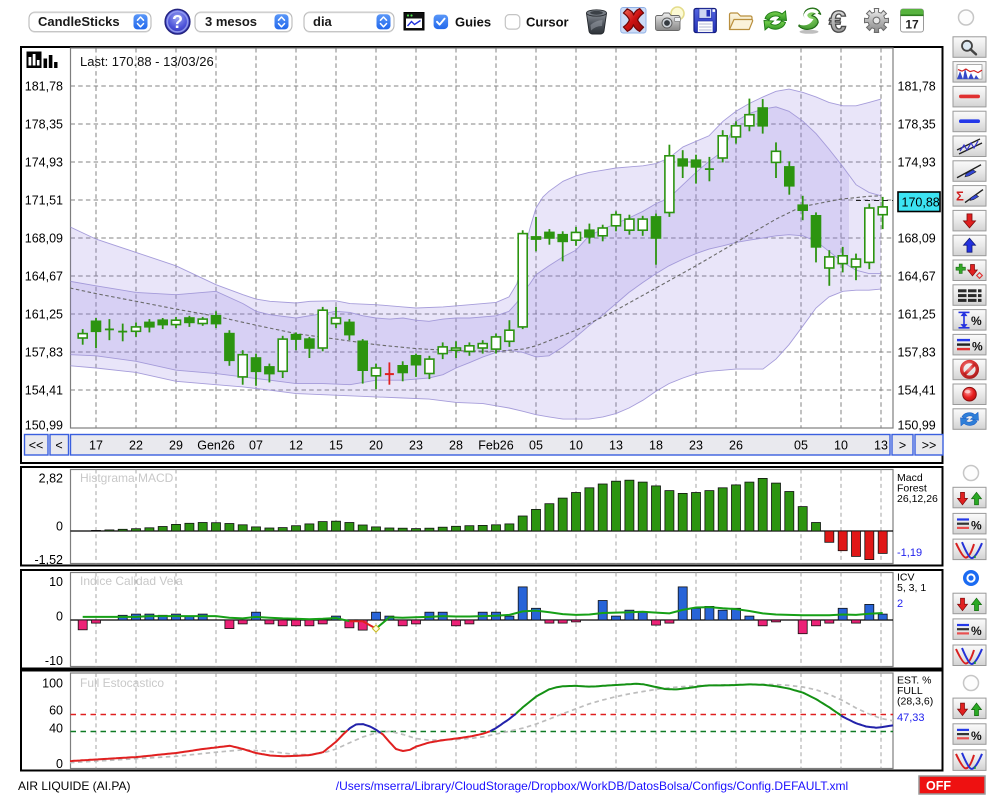  Describe the element at coordinates (136, 446) in the screenshot. I see `svg-text: 22` at that location.